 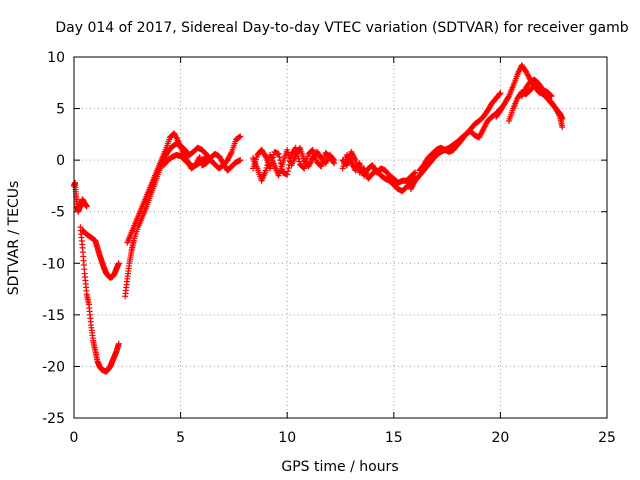 I want to click on x-tick-label: 25, so click(x=607, y=438).